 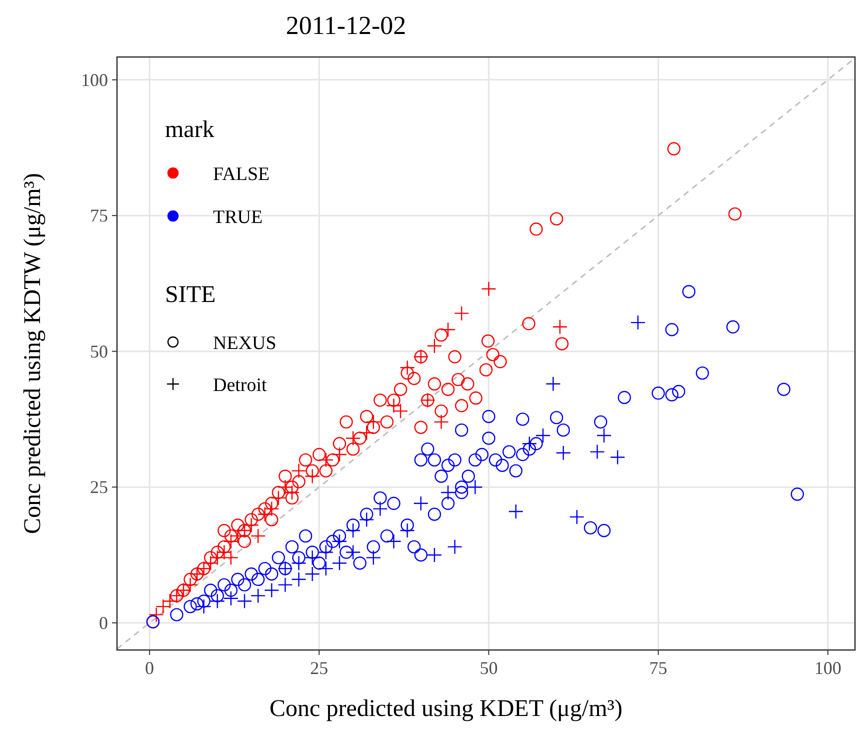 What do you see at coordinates (346, 25) in the screenshot?
I see `chart-title: 2011-12-02` at bounding box center [346, 25].